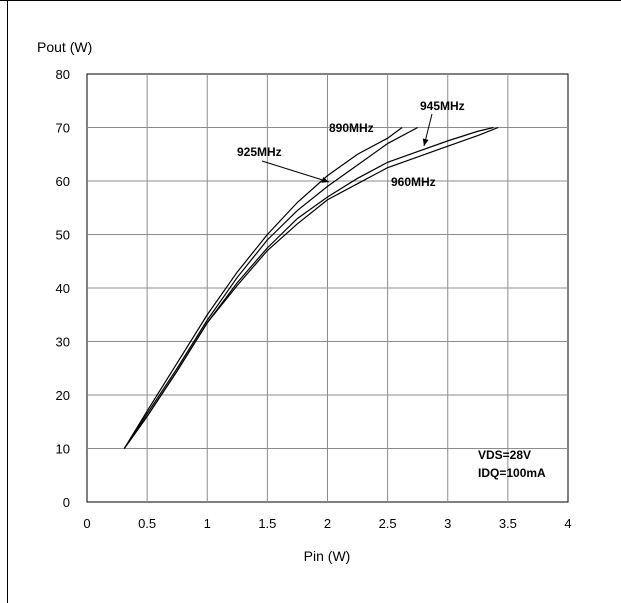 Image resolution: width=621 pixels, height=603 pixels. What do you see at coordinates (388, 523) in the screenshot?
I see `x-tick-label: 2.5` at bounding box center [388, 523].